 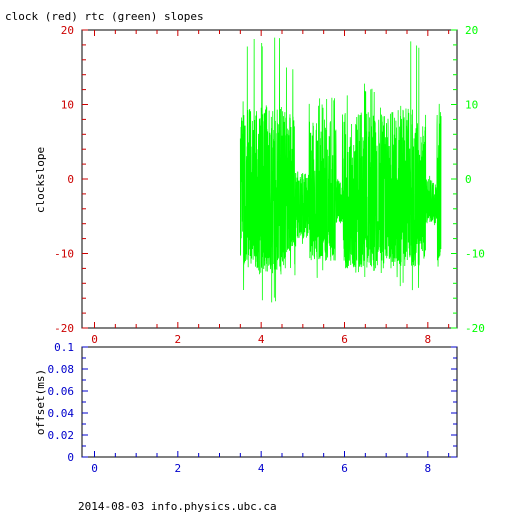 I want to click on y-tick-label: 0.04, so click(x=61, y=413).